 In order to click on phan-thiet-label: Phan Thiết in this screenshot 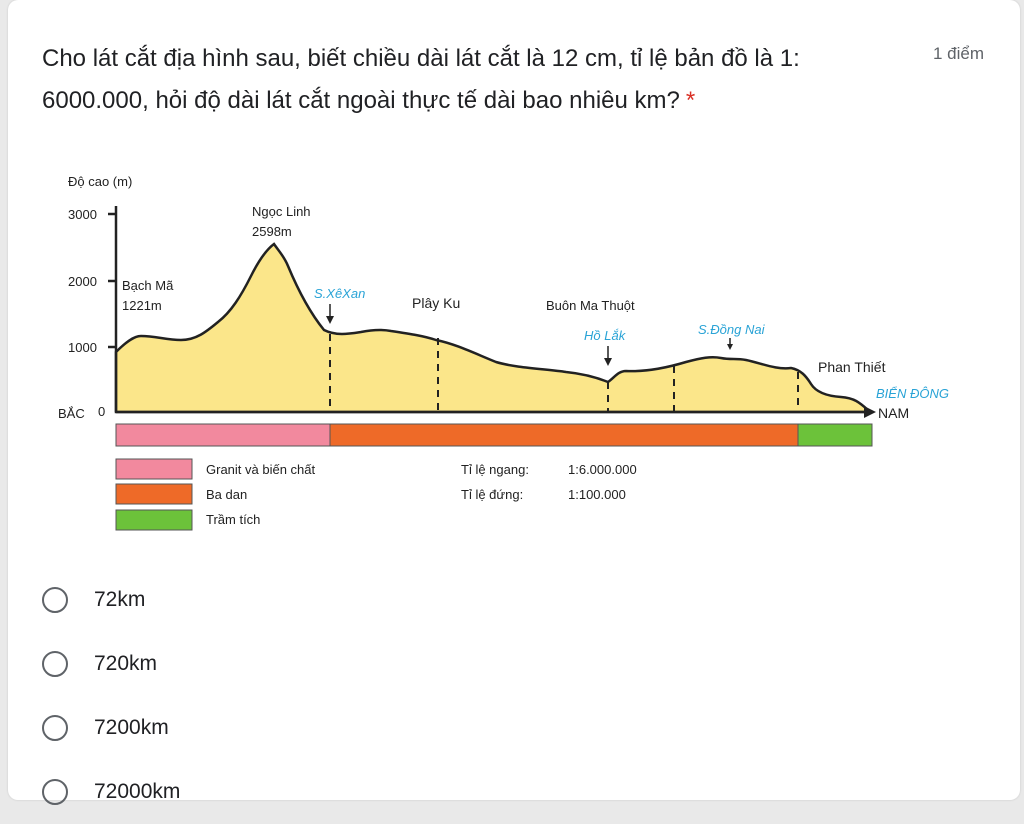, I will do `click(852, 367)`.